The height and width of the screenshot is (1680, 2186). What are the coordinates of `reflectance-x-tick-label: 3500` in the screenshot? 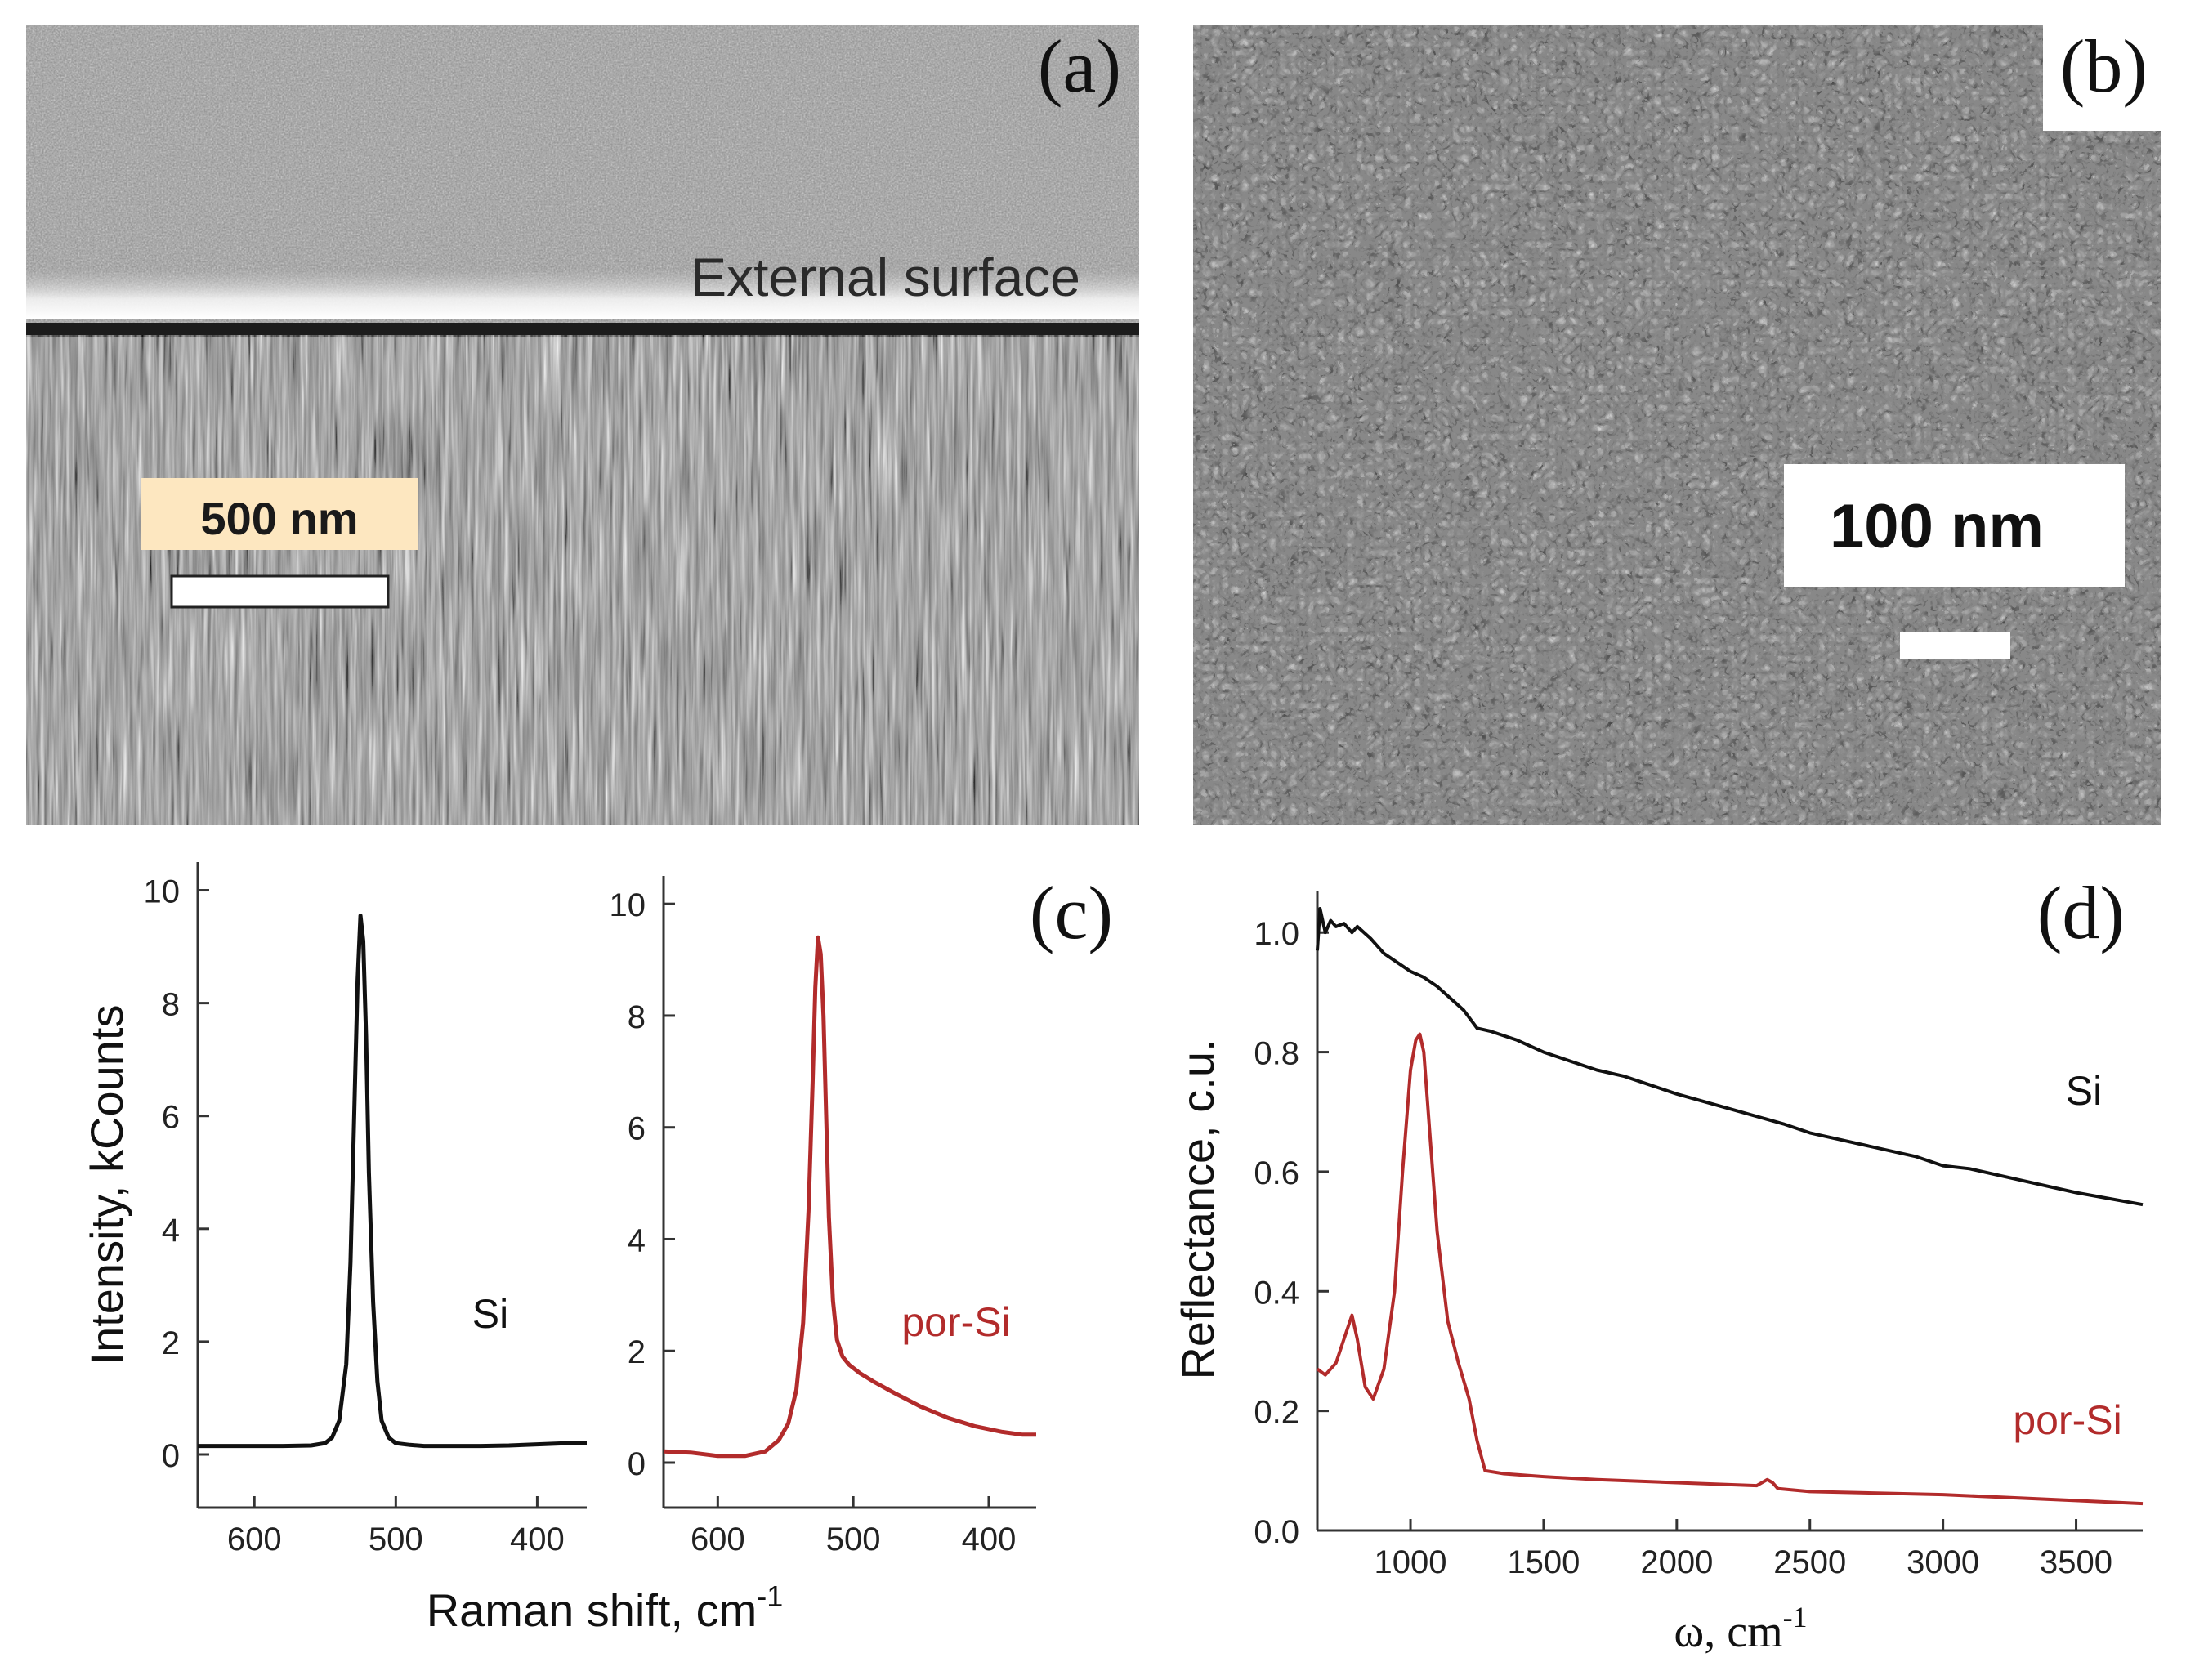 It's located at (2076, 1562).